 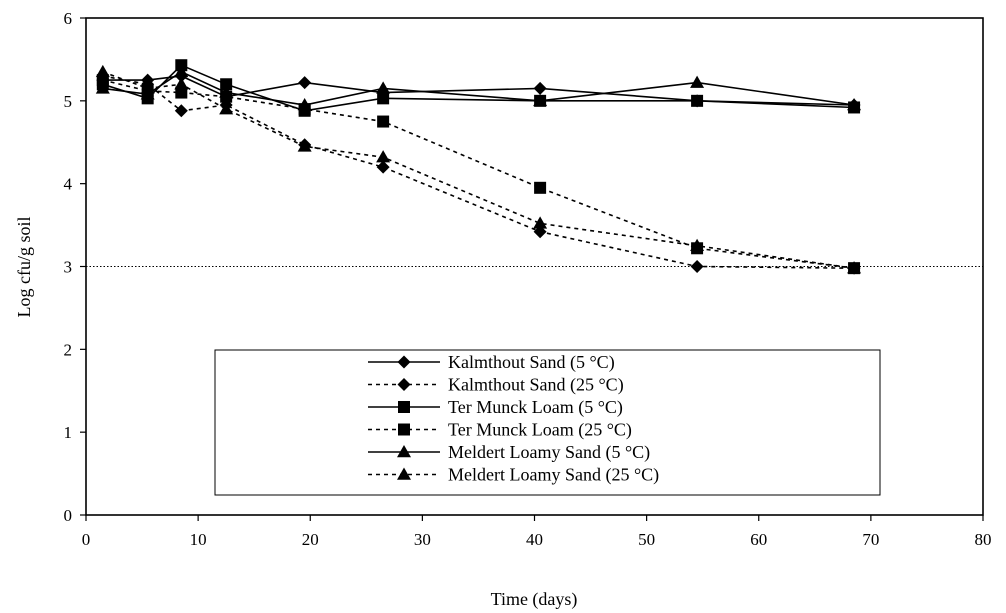 I want to click on y-tick-label-1: 1, so click(x=68, y=432).